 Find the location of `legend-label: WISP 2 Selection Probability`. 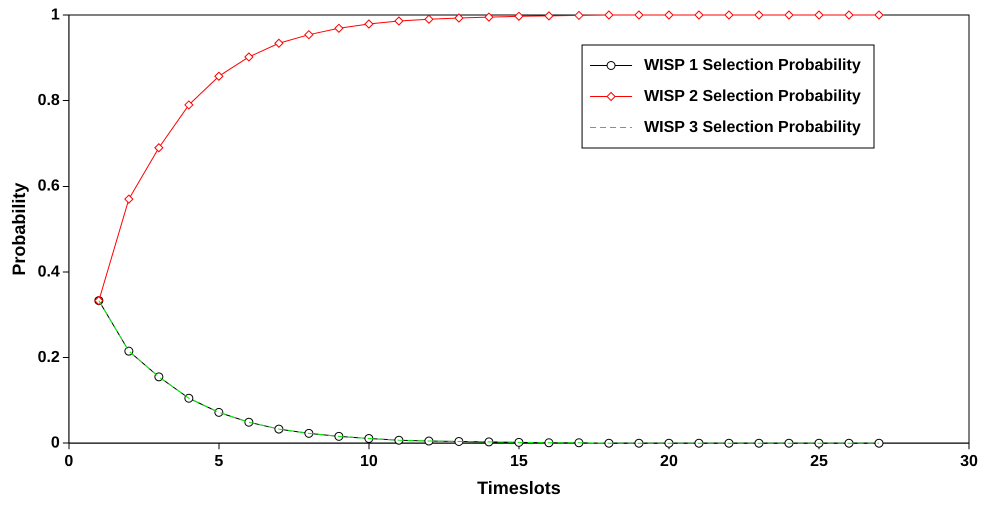

legend-label: WISP 2 Selection Probability is located at coordinates (752, 96).